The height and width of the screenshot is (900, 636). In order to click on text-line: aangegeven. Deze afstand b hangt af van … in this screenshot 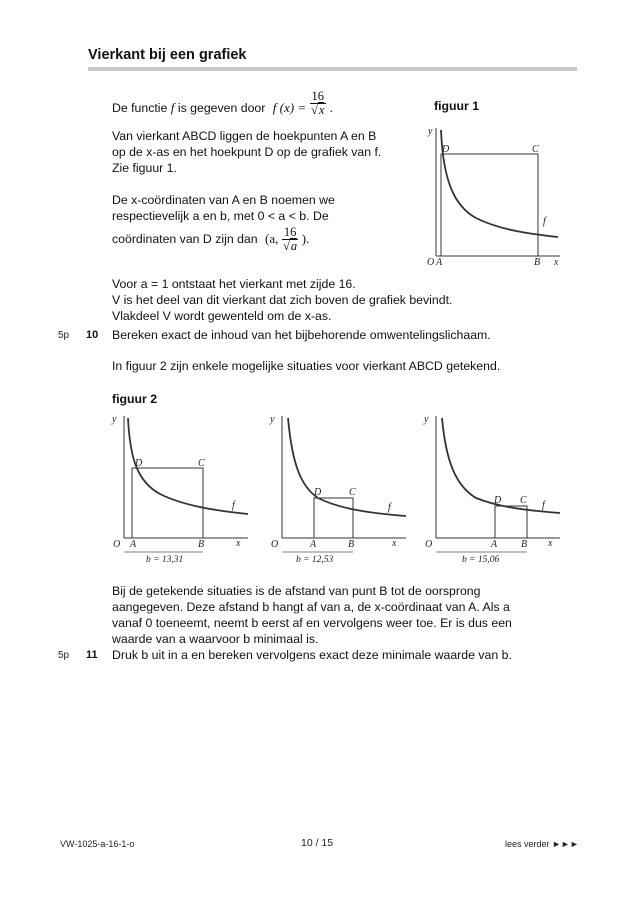, I will do `click(311, 607)`.